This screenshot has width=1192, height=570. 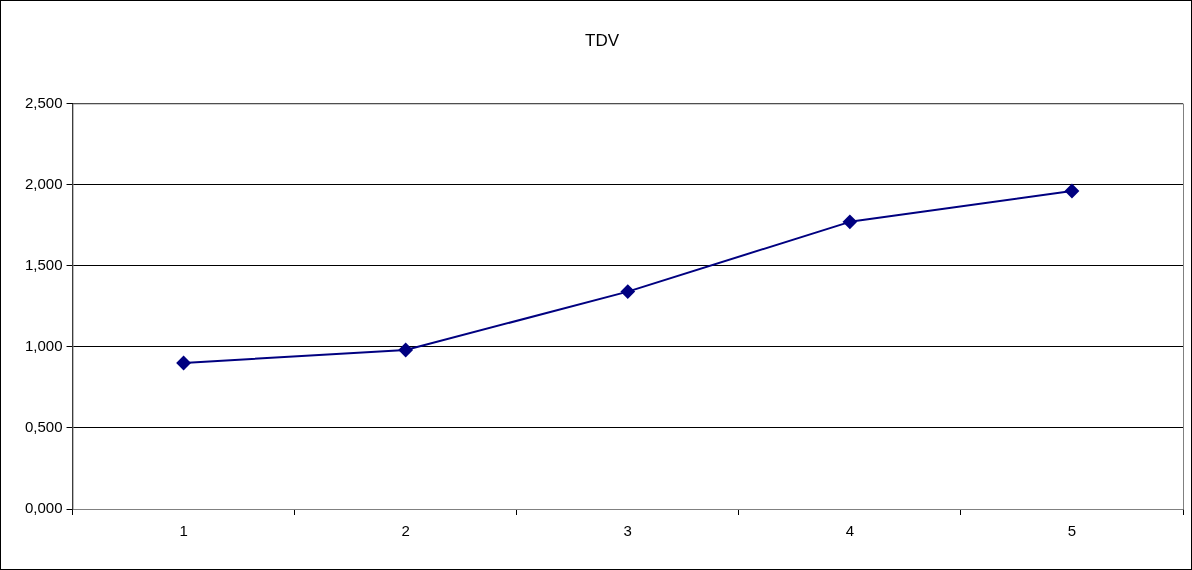 What do you see at coordinates (43, 508) in the screenshot?
I see `y-tick-label: 0,000` at bounding box center [43, 508].